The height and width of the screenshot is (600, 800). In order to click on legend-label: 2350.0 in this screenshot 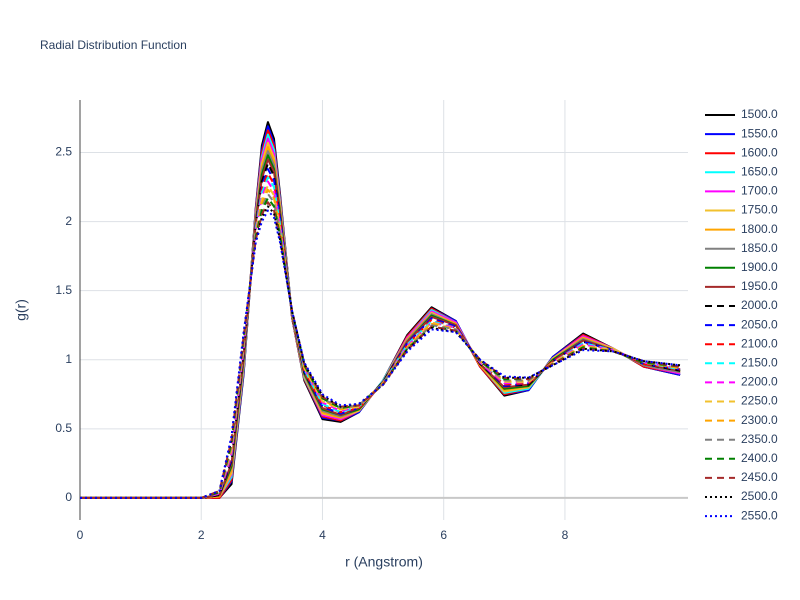, I will do `click(759, 439)`.